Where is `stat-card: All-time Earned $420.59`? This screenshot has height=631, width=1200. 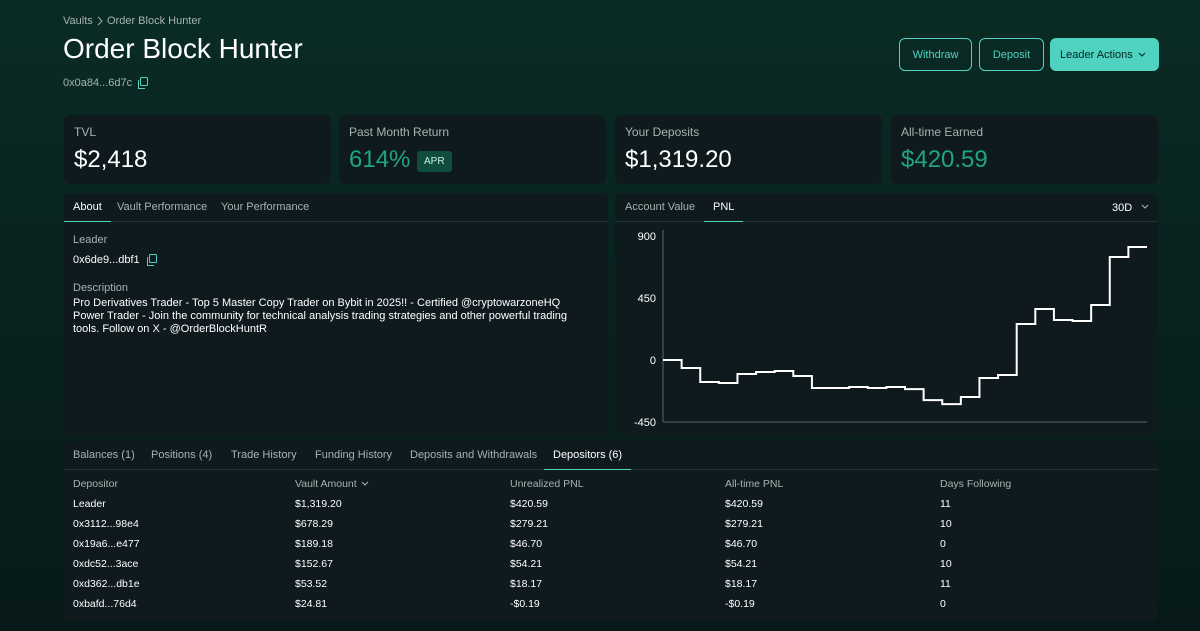
stat-card: All-time Earned $420.59 is located at coordinates (1024, 149).